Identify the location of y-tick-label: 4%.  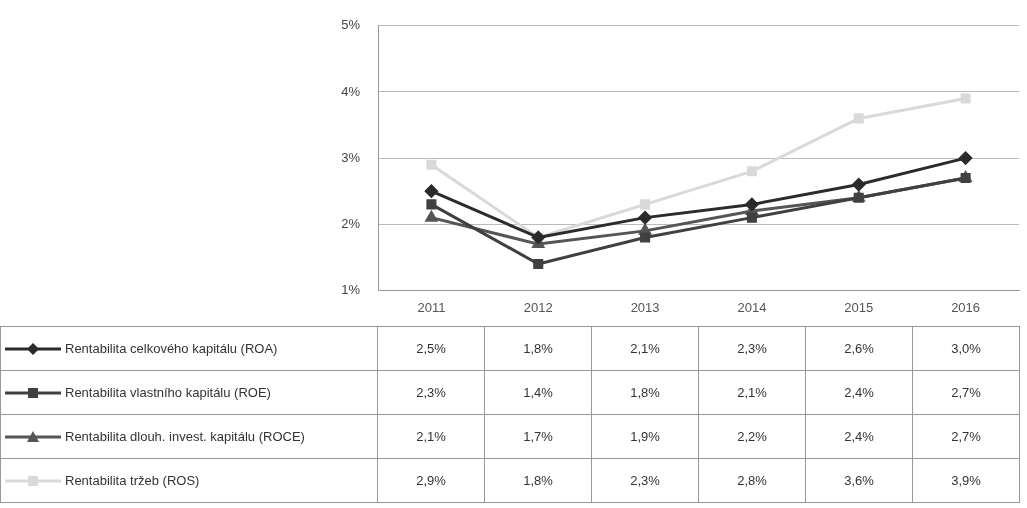
(351, 91).